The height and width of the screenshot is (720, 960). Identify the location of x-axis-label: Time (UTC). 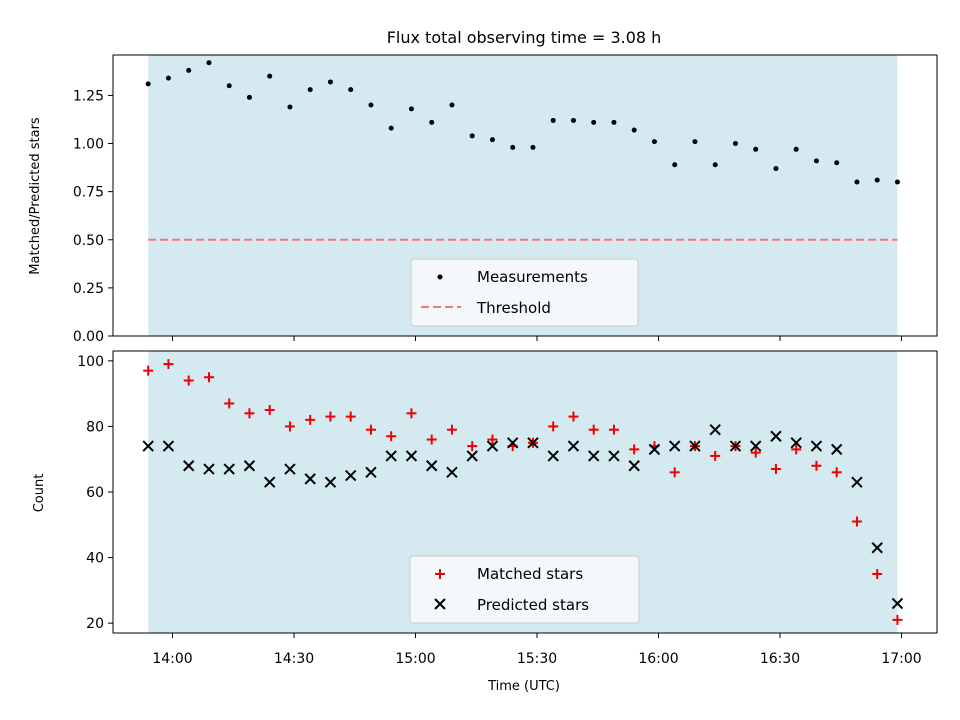
(523, 686).